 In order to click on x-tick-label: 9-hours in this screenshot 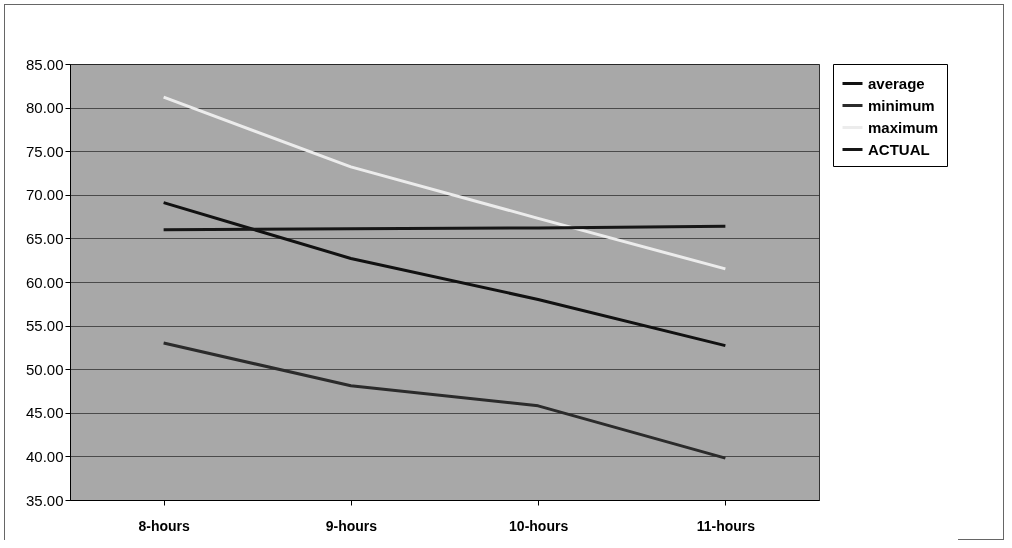, I will do `click(351, 525)`.